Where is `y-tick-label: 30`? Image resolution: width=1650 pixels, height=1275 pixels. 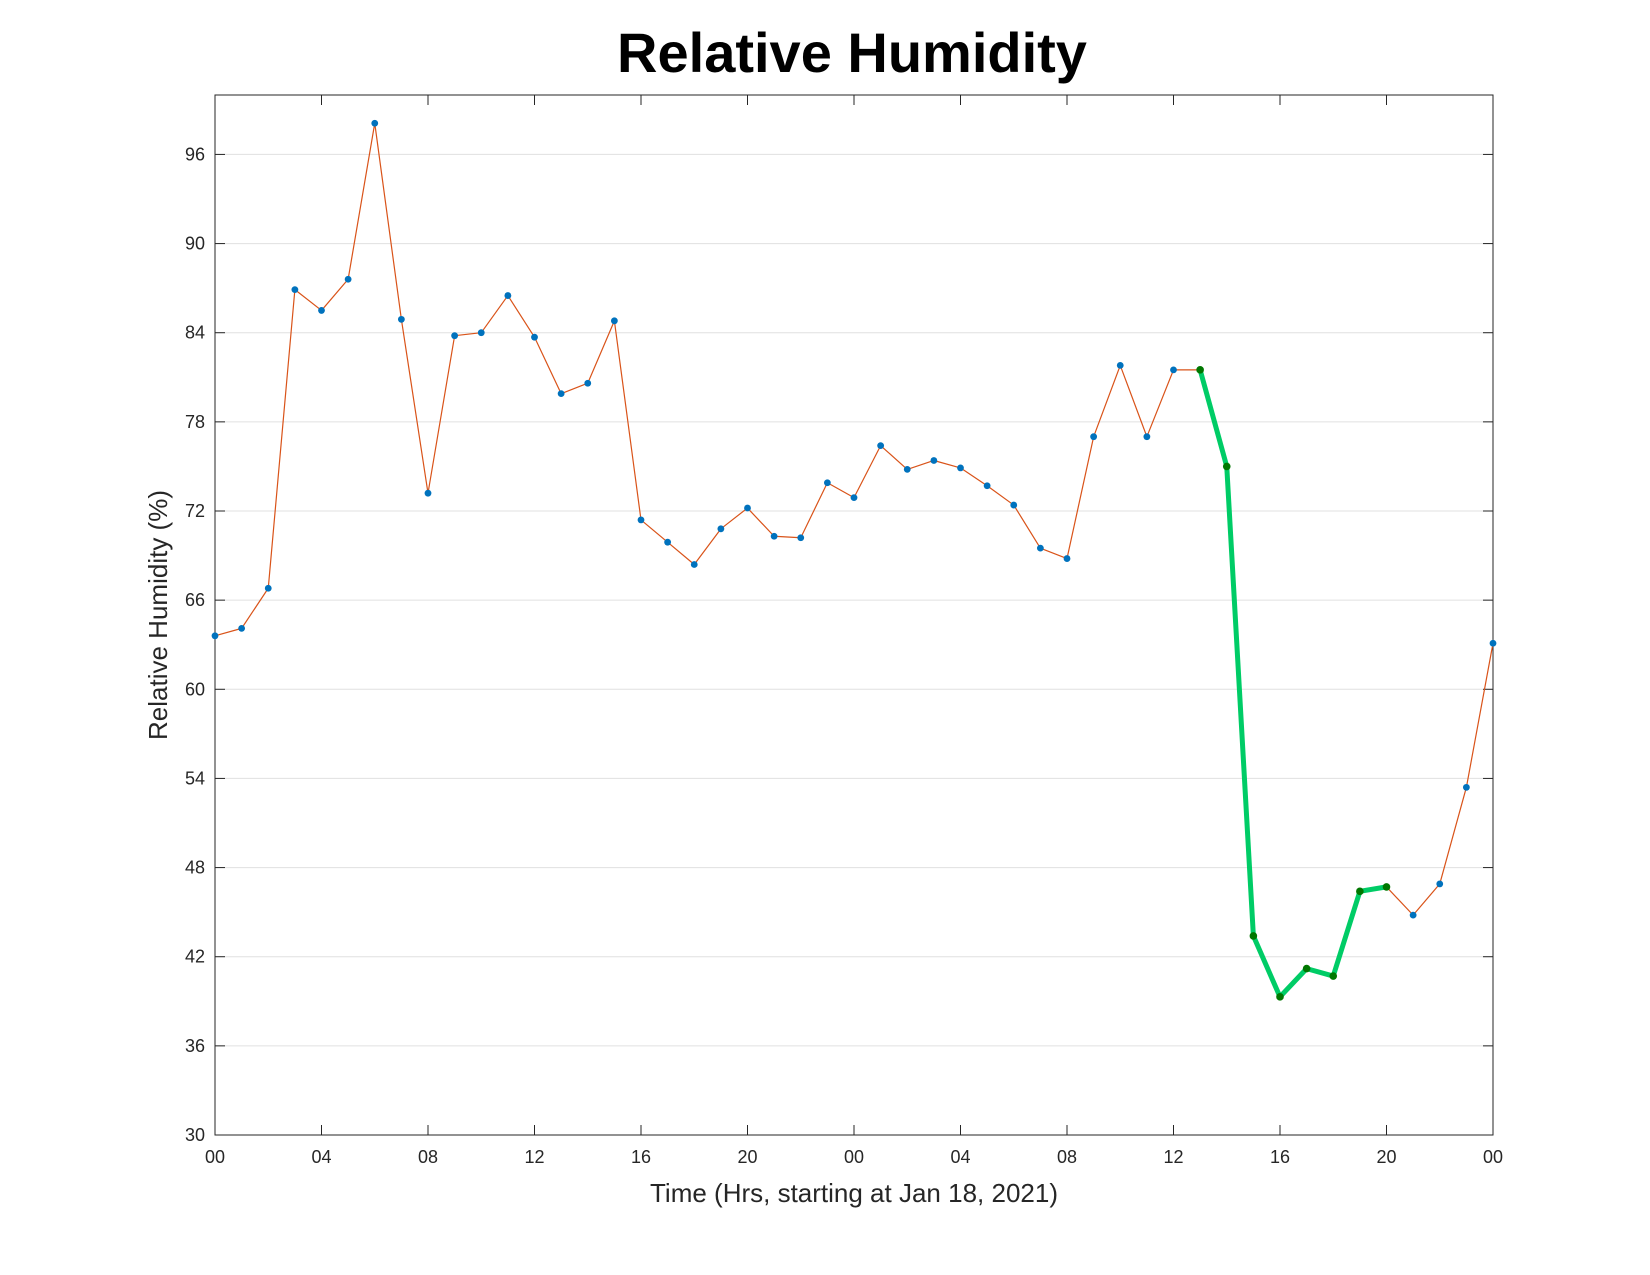 y-tick-label: 30 is located at coordinates (195, 1135).